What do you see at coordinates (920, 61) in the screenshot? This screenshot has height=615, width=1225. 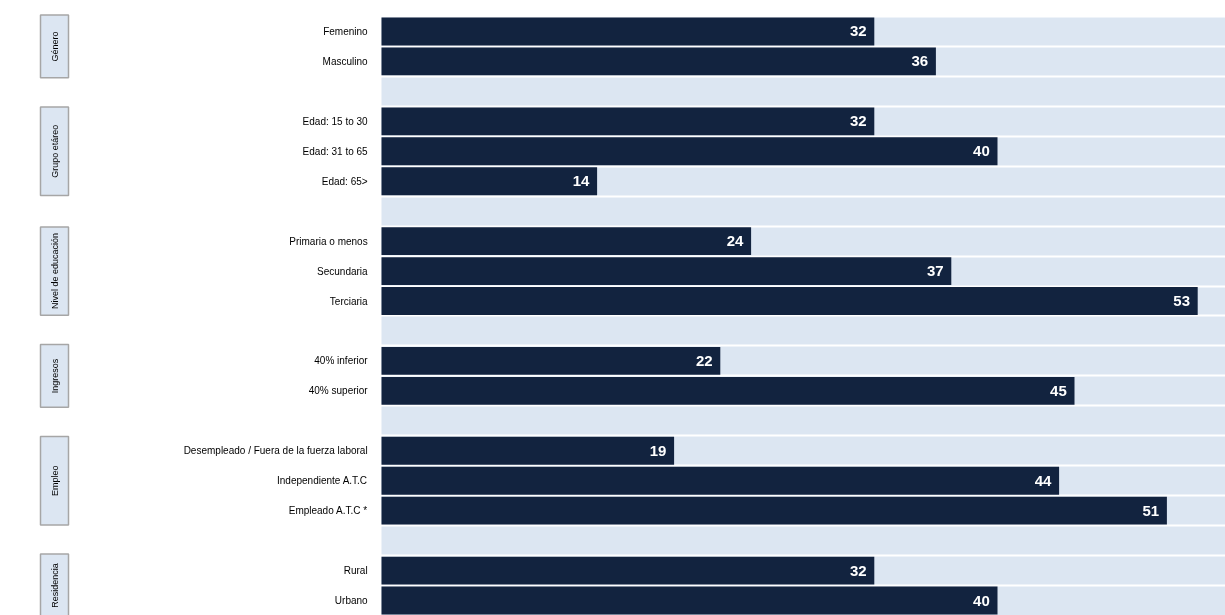 I see `data-label: 36` at bounding box center [920, 61].